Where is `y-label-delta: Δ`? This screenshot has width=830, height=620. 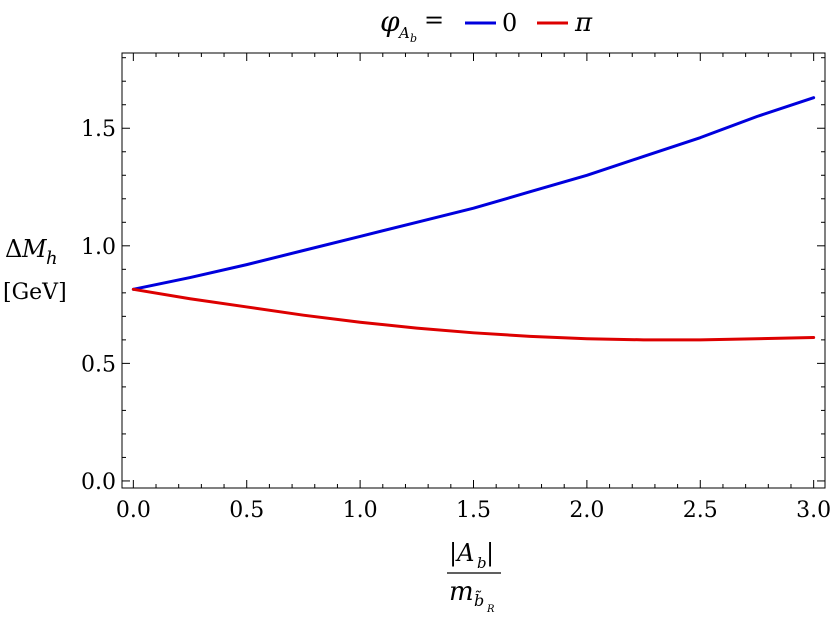
y-label-delta: Δ is located at coordinates (13, 249).